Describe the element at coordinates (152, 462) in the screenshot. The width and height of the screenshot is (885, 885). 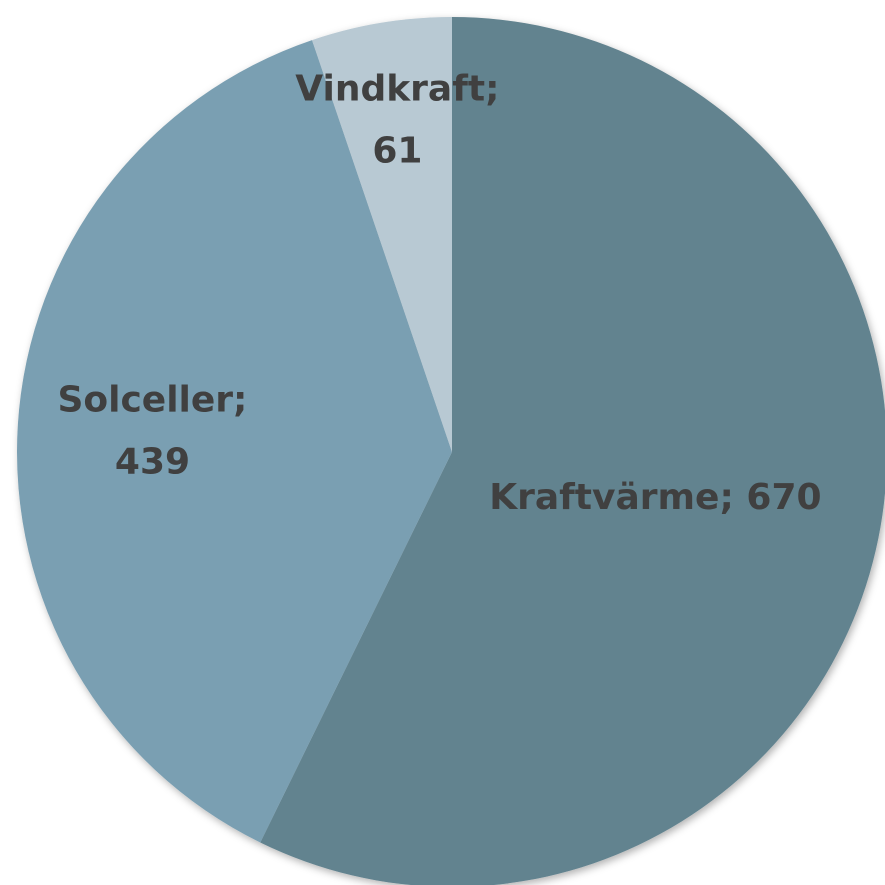
I see `data-label: 439` at that location.